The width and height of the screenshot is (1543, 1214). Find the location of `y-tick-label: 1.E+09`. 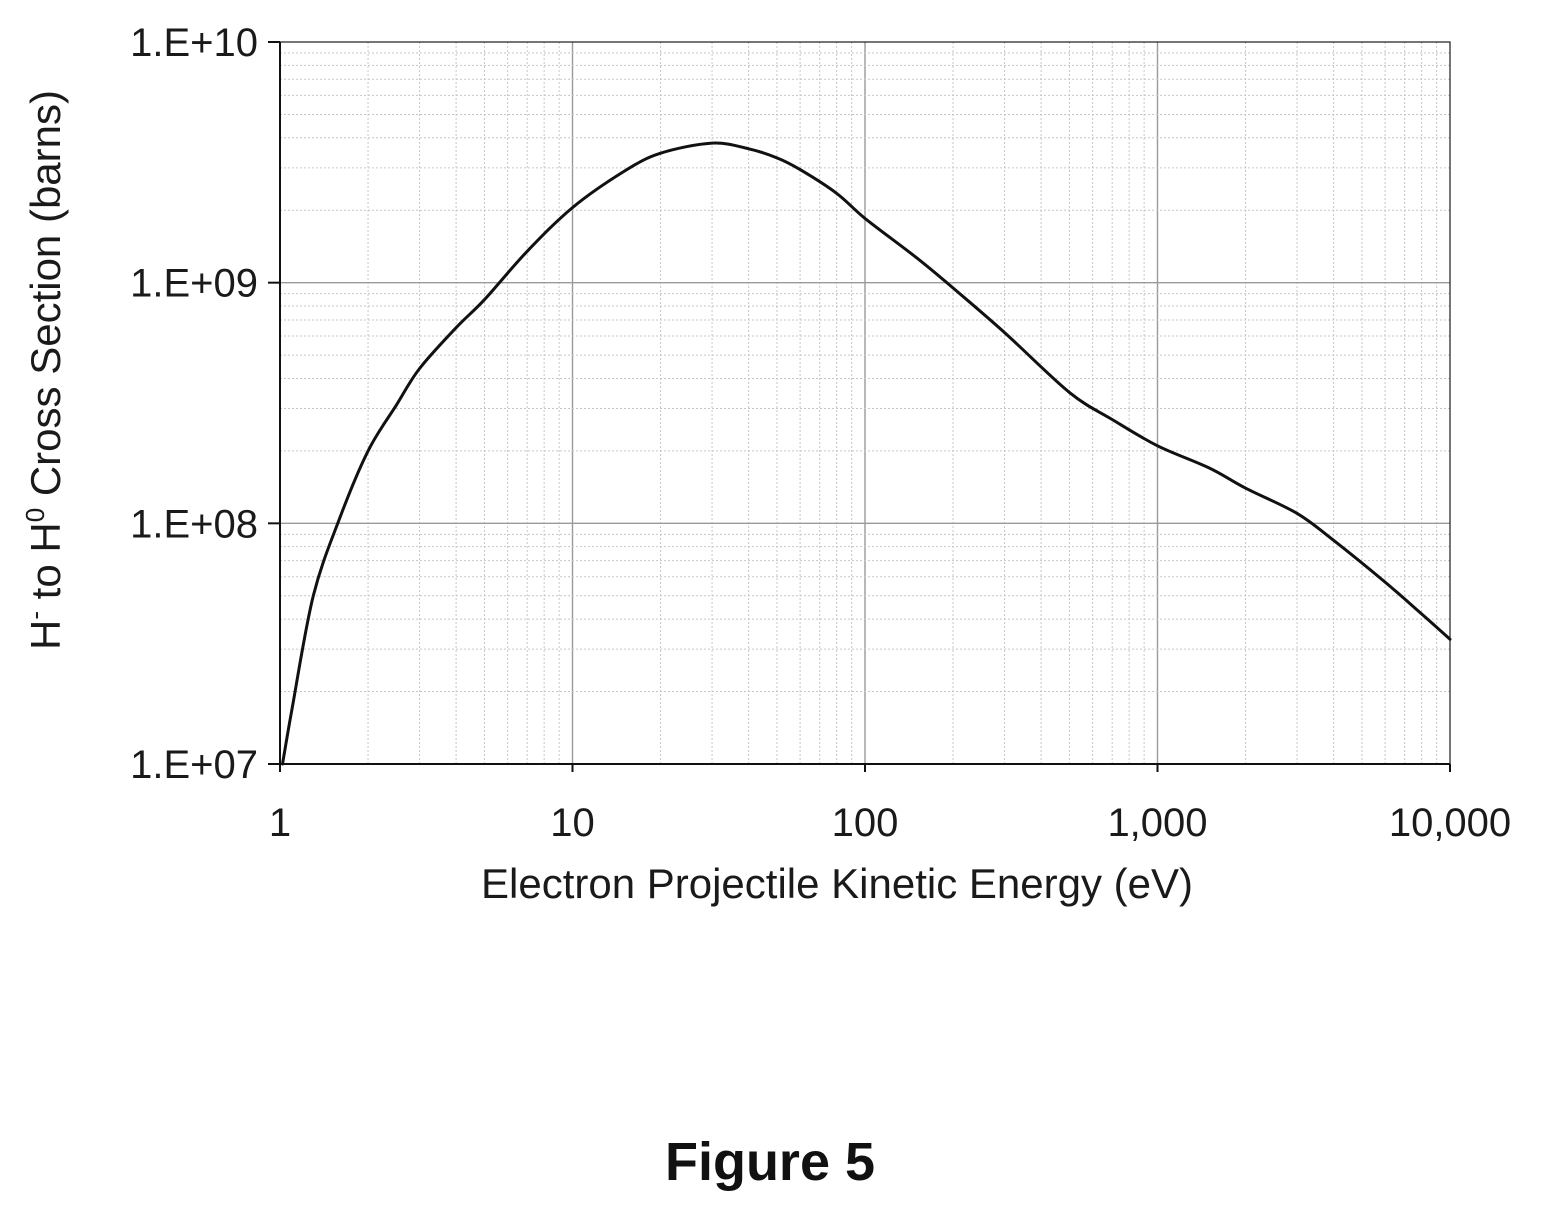

y-tick-label: 1.E+09 is located at coordinates (194, 284).